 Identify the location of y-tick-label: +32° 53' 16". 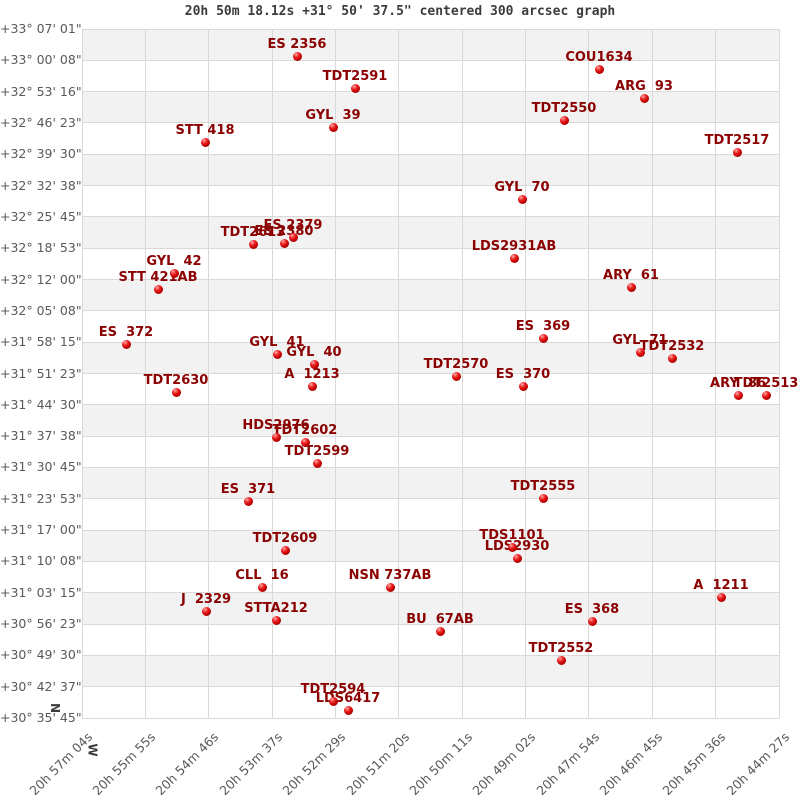
(41, 91).